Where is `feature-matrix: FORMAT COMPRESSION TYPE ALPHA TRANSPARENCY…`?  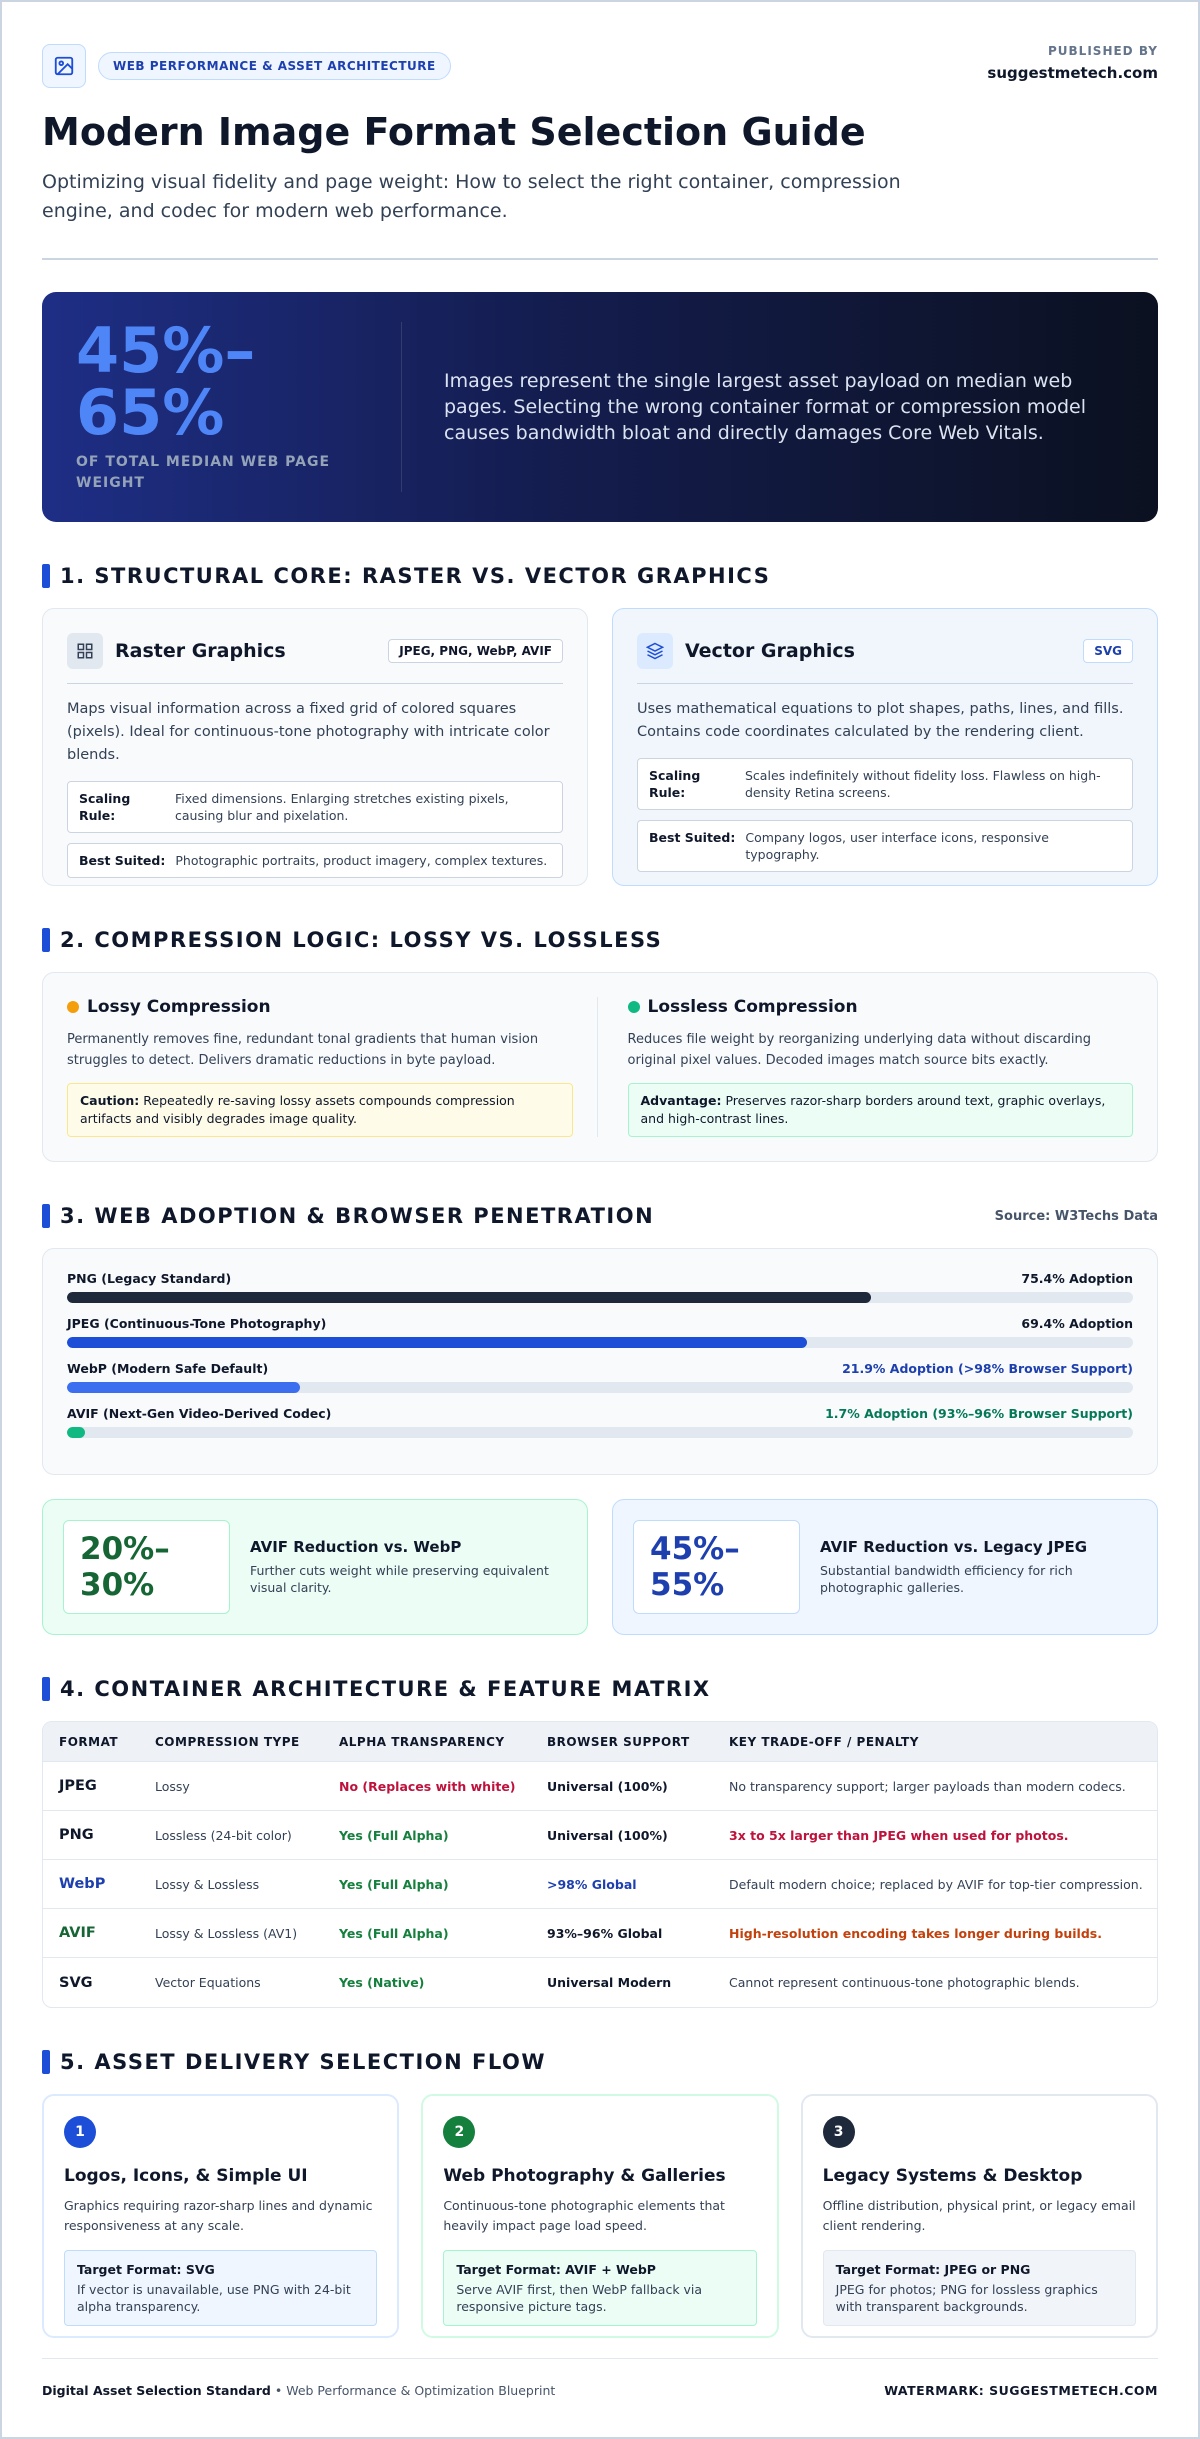 feature-matrix: FORMAT COMPRESSION TYPE ALPHA TRANSPARENCY… is located at coordinates (600, 1864).